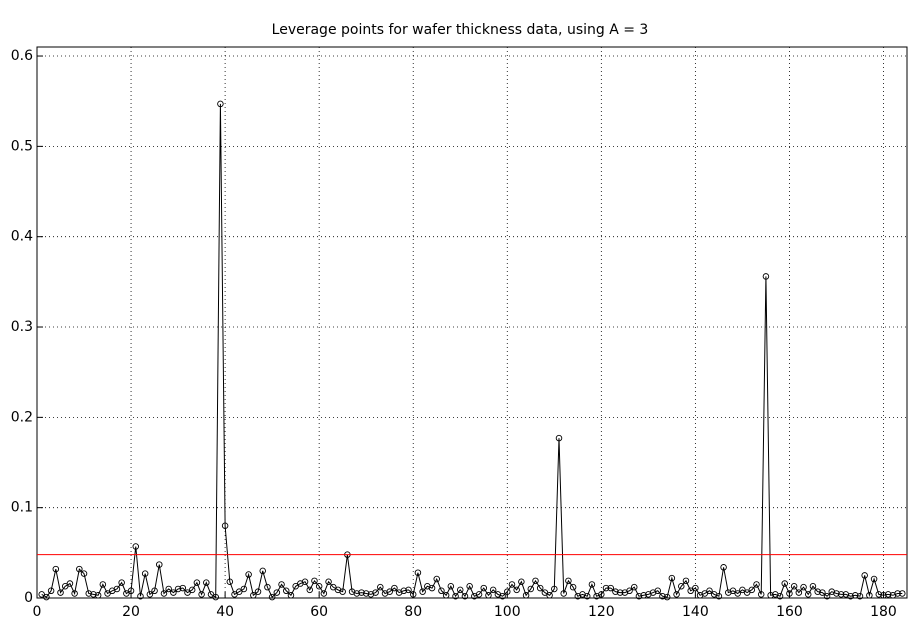  I want to click on x-tick-label: 120, so click(601, 612).